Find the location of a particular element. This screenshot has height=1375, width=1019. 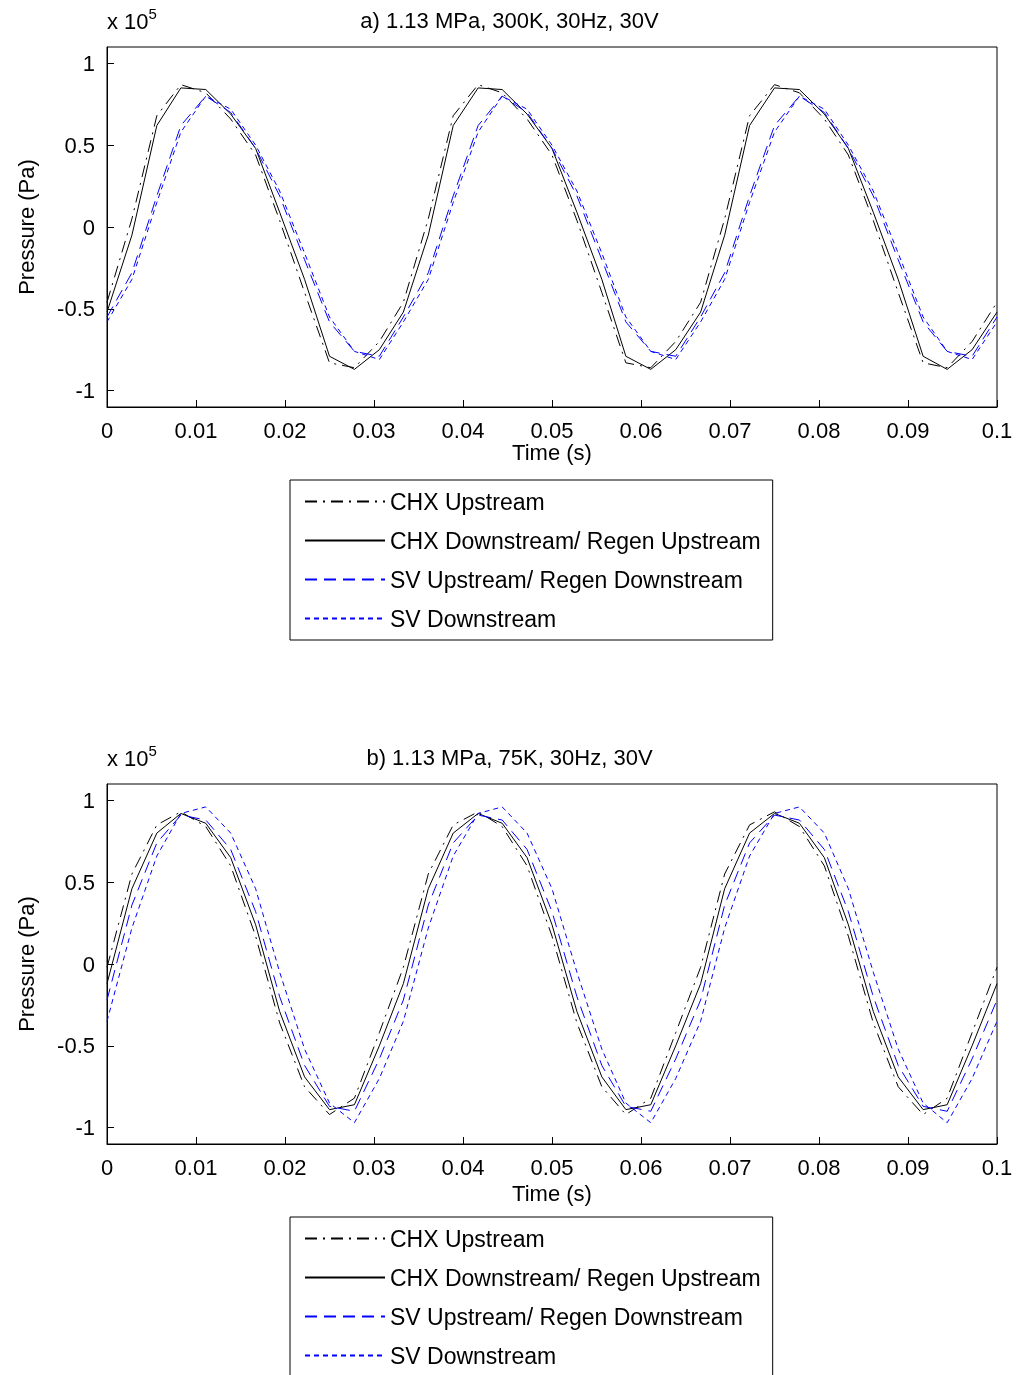

chart-title: a) 1.13 MPa, 300K, 30Hz, 30V is located at coordinates (510, 20).